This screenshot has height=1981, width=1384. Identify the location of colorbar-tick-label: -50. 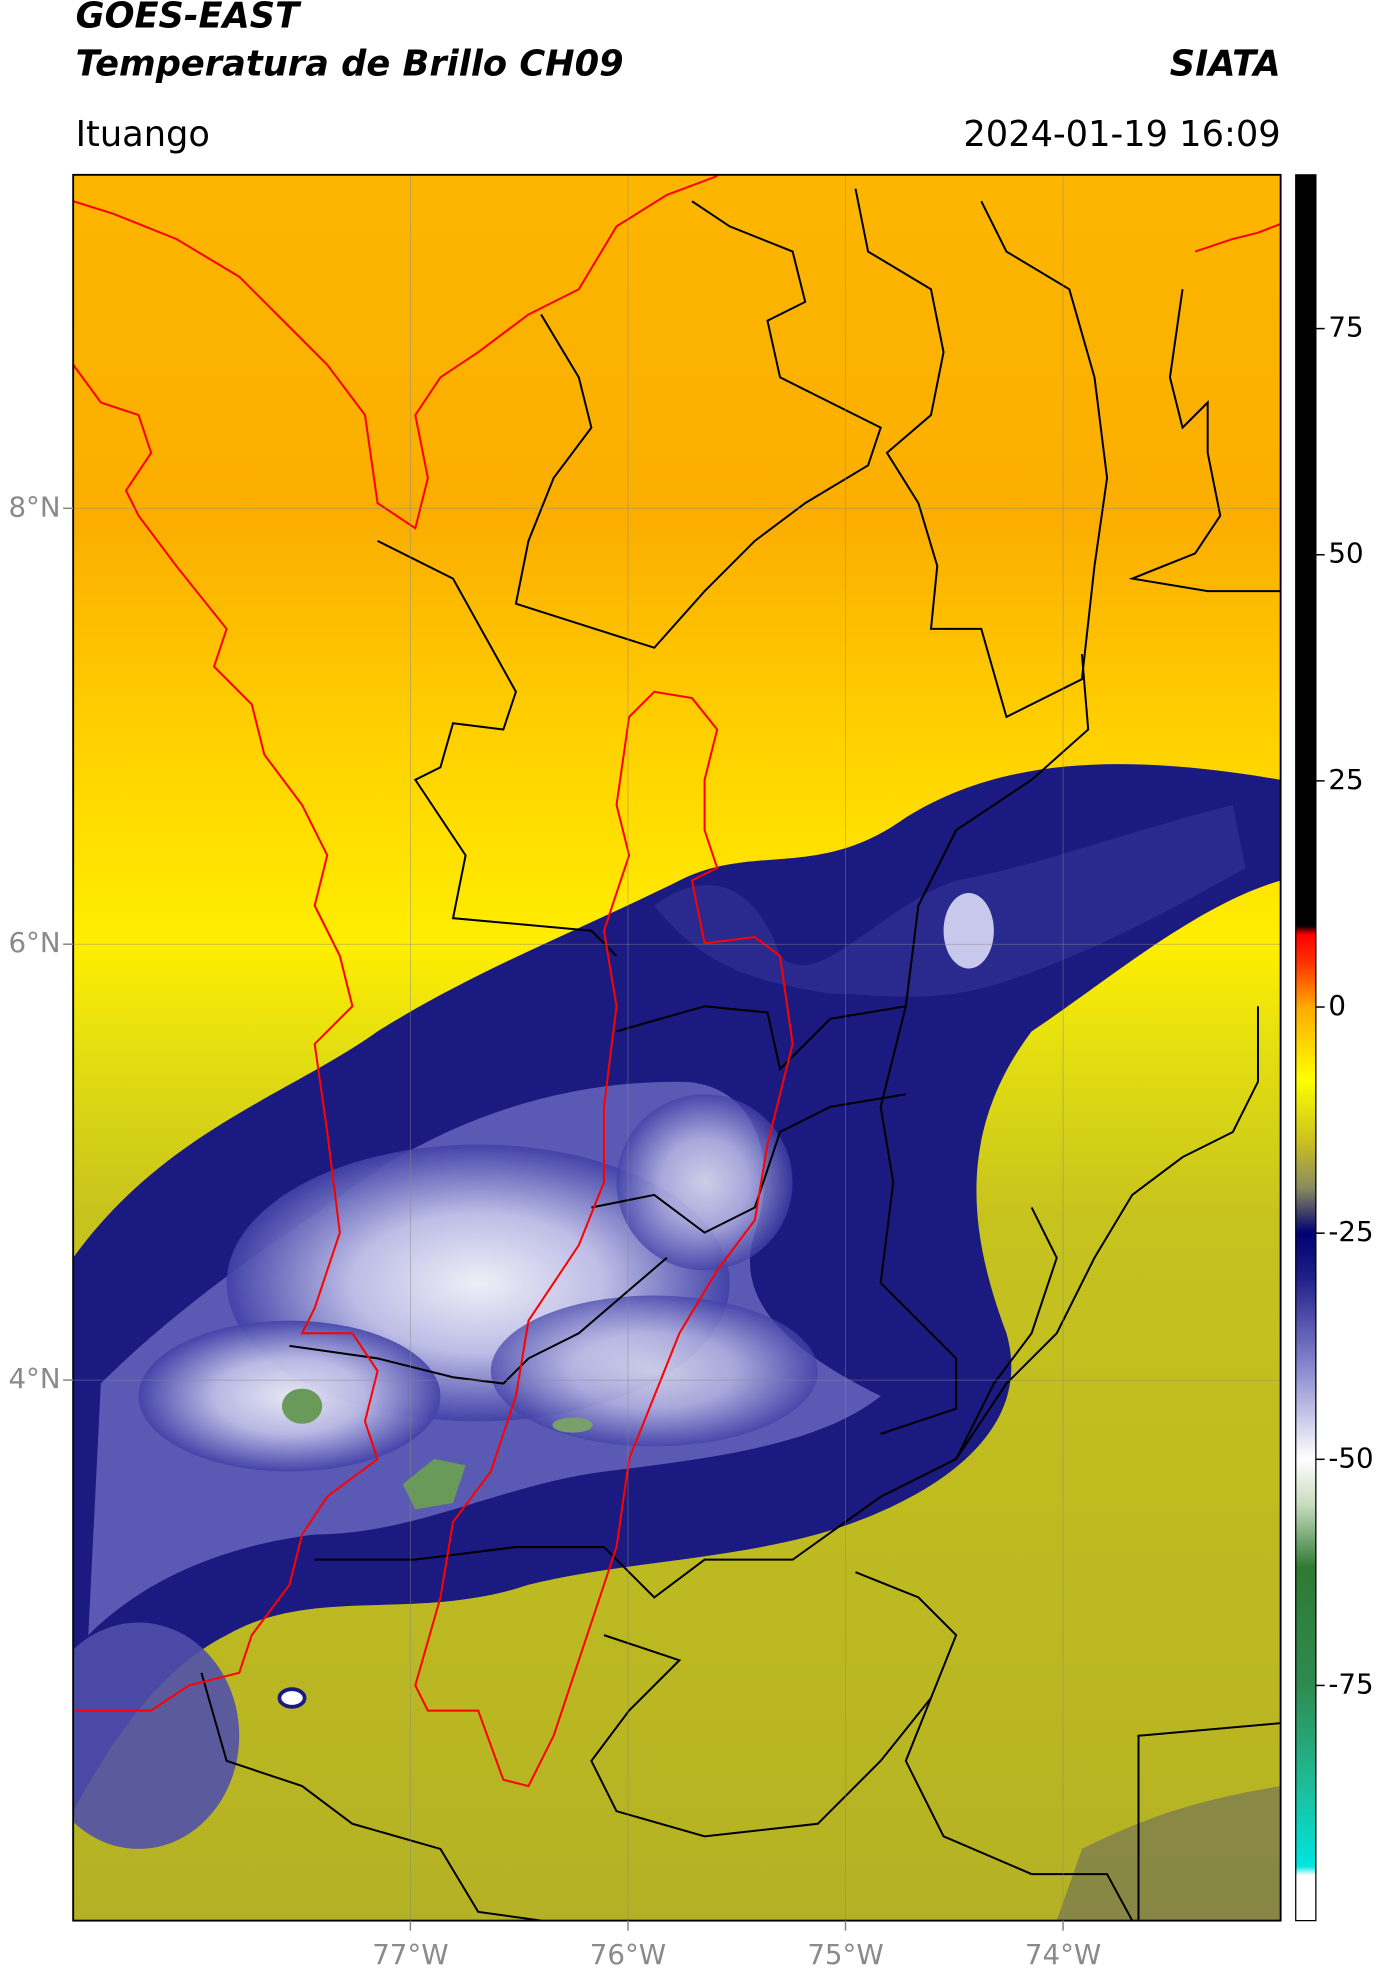
(1350, 1457).